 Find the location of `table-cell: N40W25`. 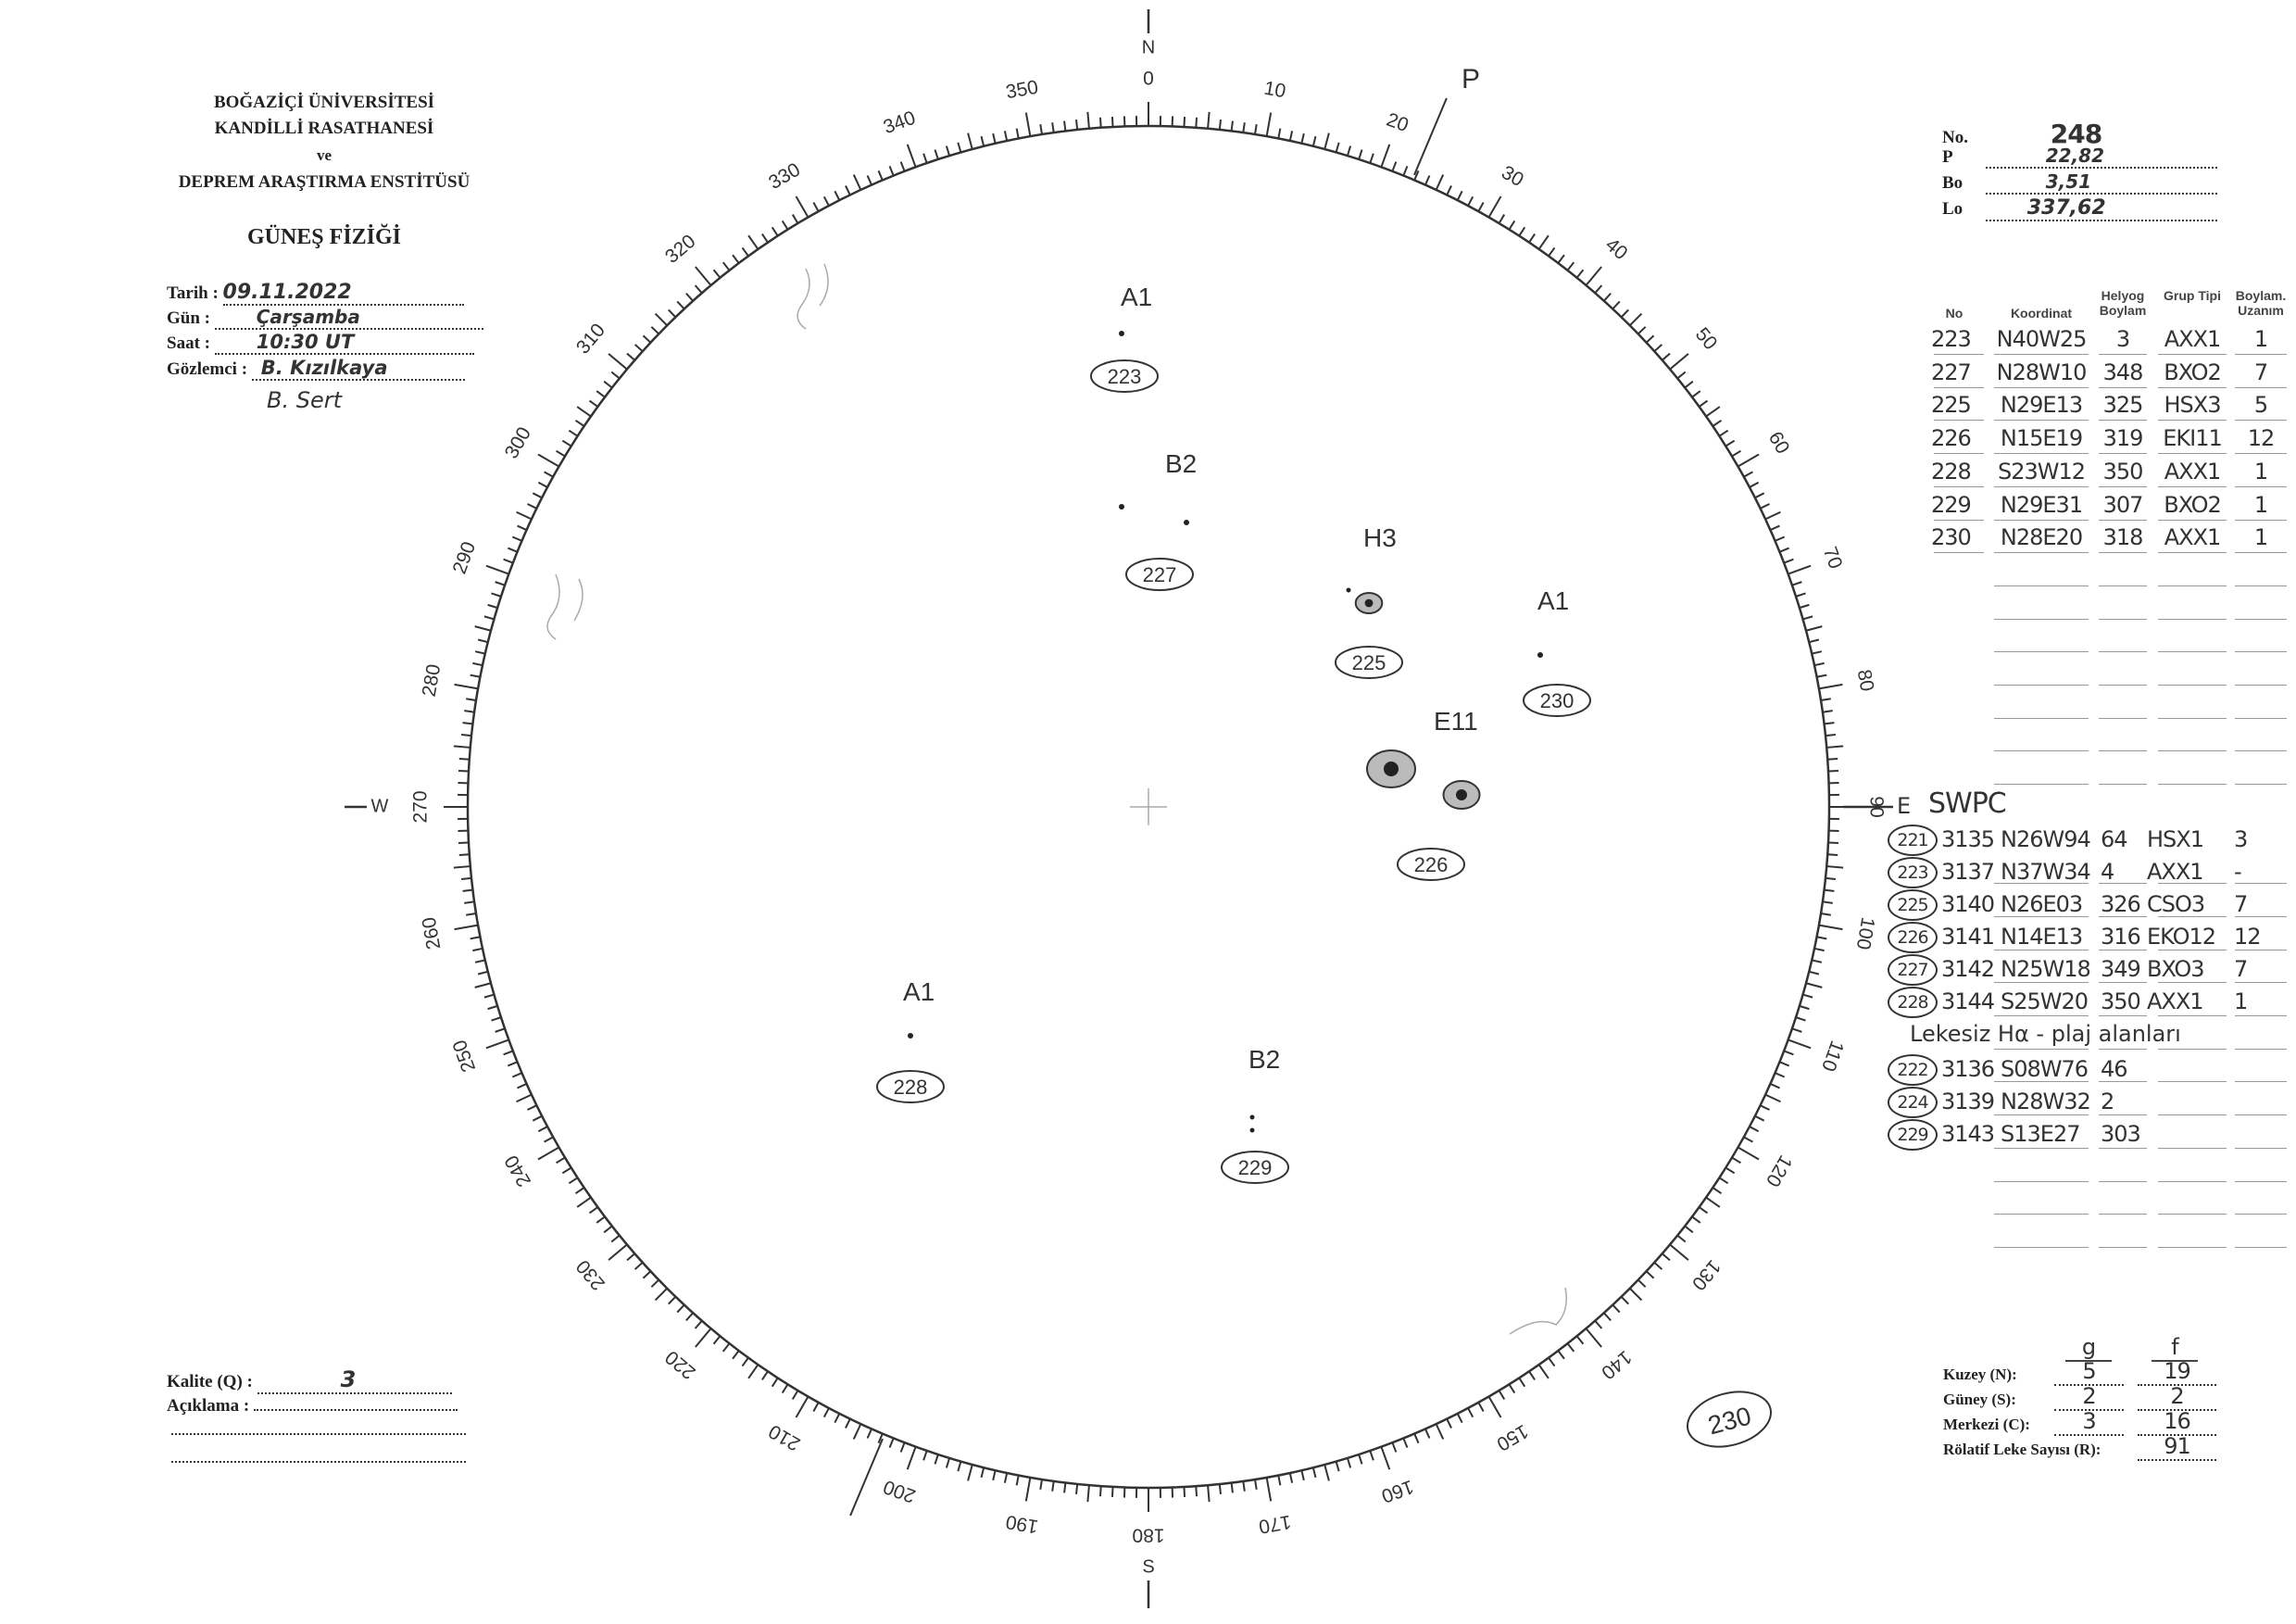

table-cell: N40W25 is located at coordinates (2042, 339).